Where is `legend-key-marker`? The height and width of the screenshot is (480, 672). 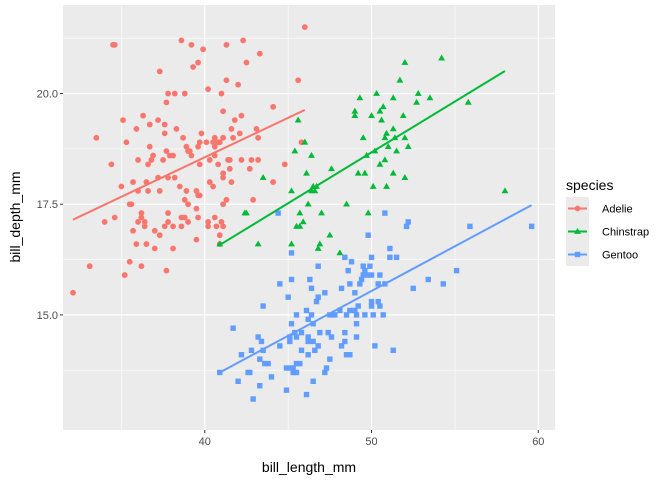 legend-key-marker is located at coordinates (577, 254).